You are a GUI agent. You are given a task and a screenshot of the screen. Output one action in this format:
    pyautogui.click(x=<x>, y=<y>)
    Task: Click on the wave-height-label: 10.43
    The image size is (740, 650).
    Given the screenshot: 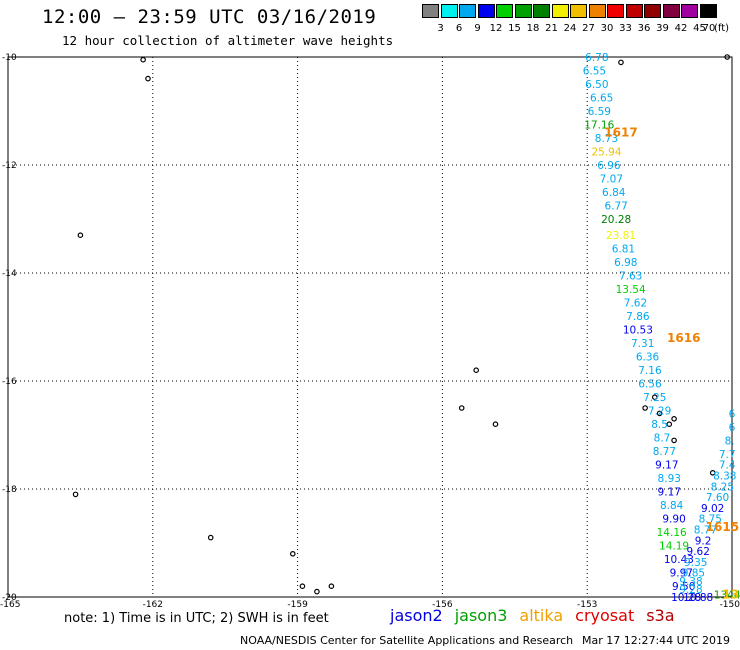 What is the action you would take?
    pyautogui.click(x=679, y=560)
    